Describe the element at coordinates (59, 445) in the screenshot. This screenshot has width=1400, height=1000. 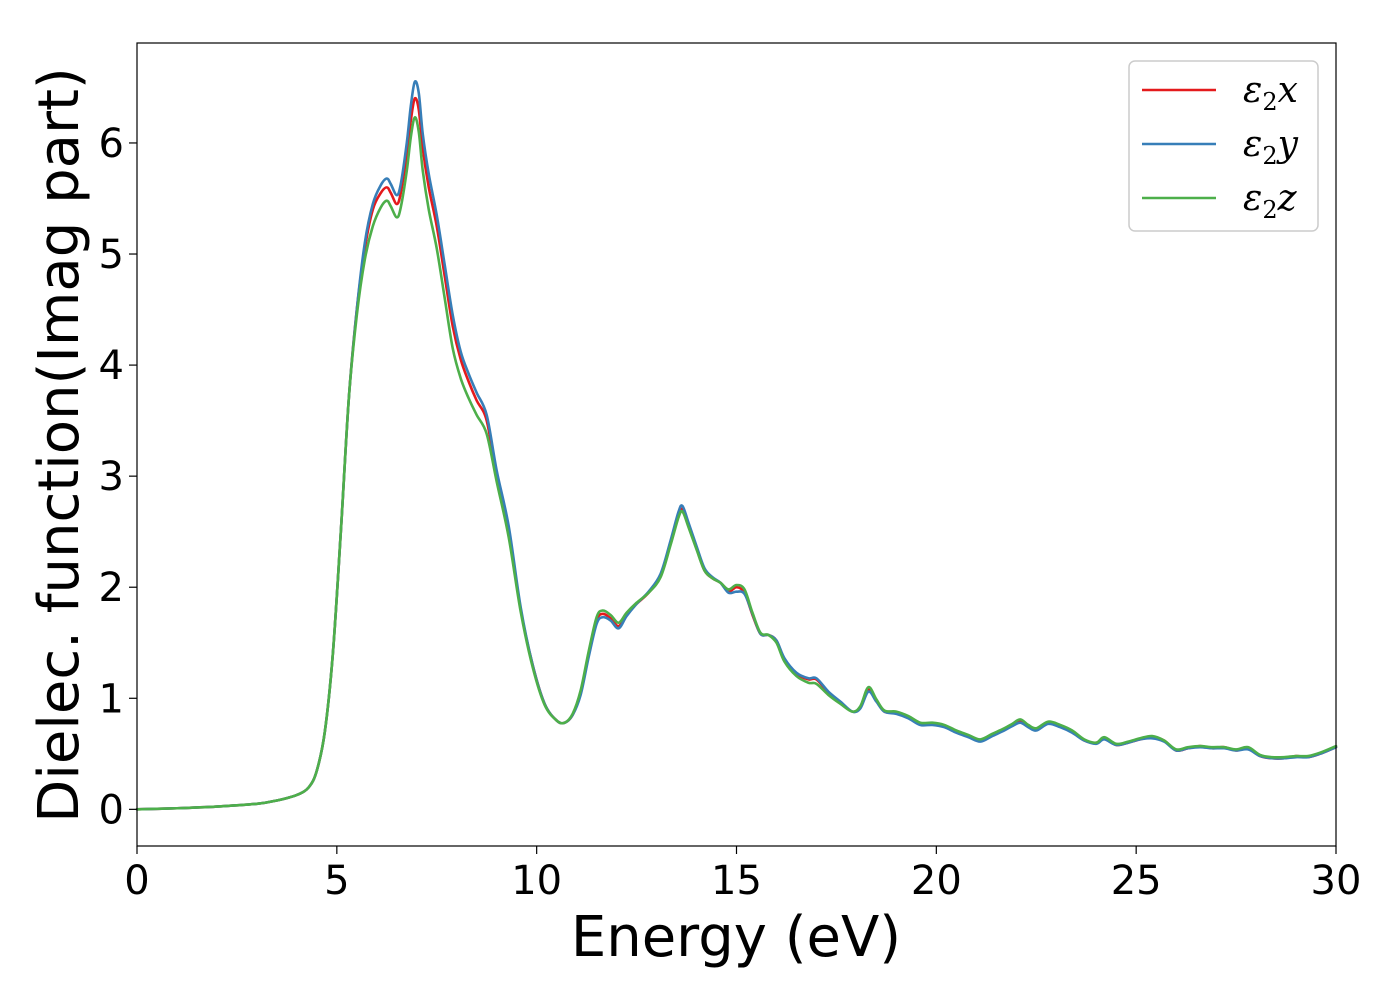
I see `y-axis-label: Dielec. function(Imag part)` at that location.